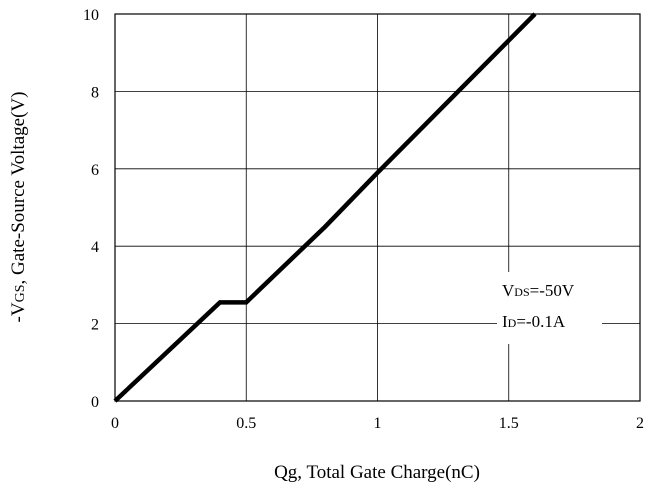  What do you see at coordinates (377, 472) in the screenshot?
I see `x-axis-label: Qg, Total Gate Charge(nC)` at bounding box center [377, 472].